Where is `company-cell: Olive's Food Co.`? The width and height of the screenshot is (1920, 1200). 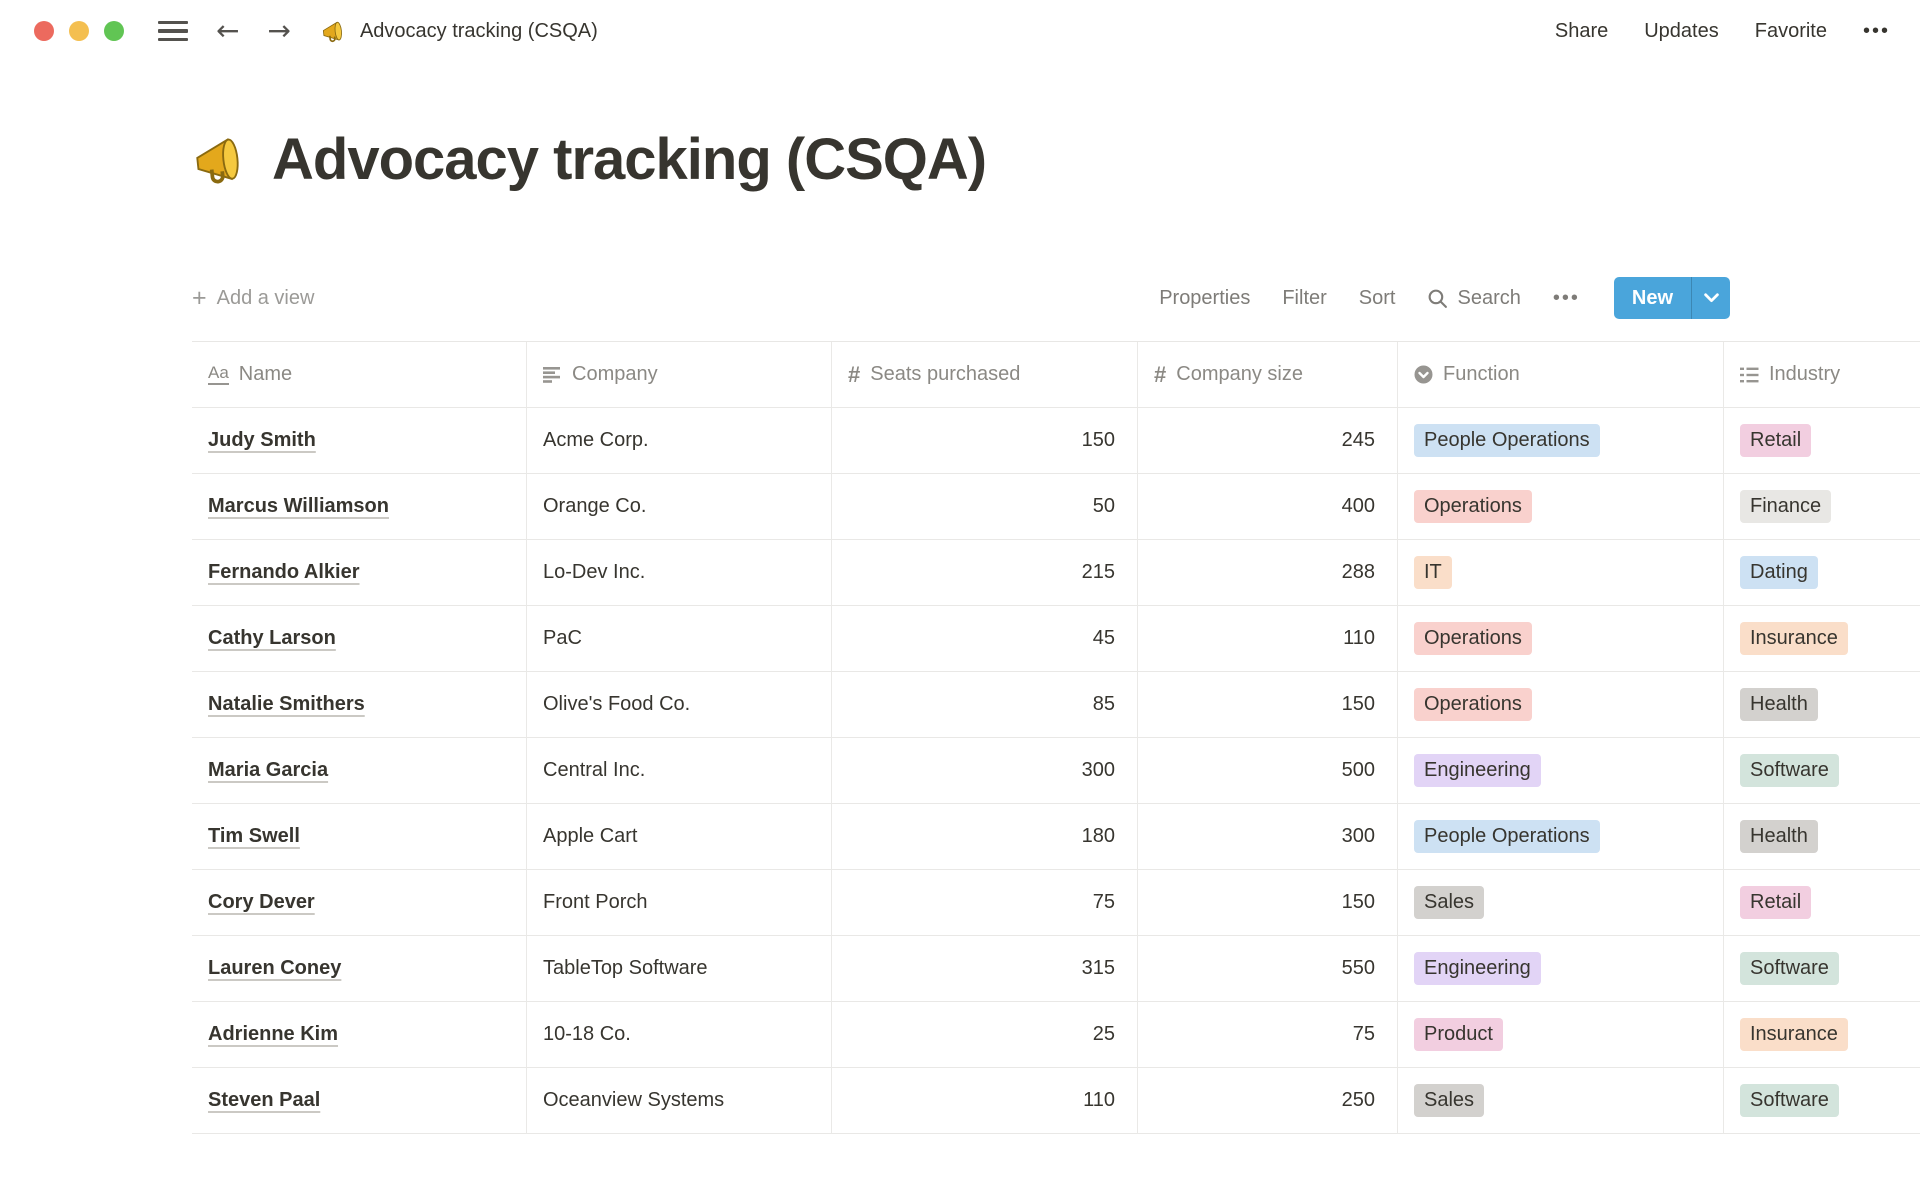 company-cell: Olive's Food Co. is located at coordinates (679, 705).